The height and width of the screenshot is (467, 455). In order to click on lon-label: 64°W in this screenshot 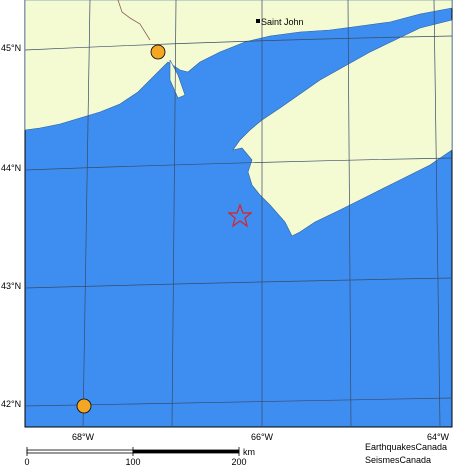, I will do `click(438, 437)`.